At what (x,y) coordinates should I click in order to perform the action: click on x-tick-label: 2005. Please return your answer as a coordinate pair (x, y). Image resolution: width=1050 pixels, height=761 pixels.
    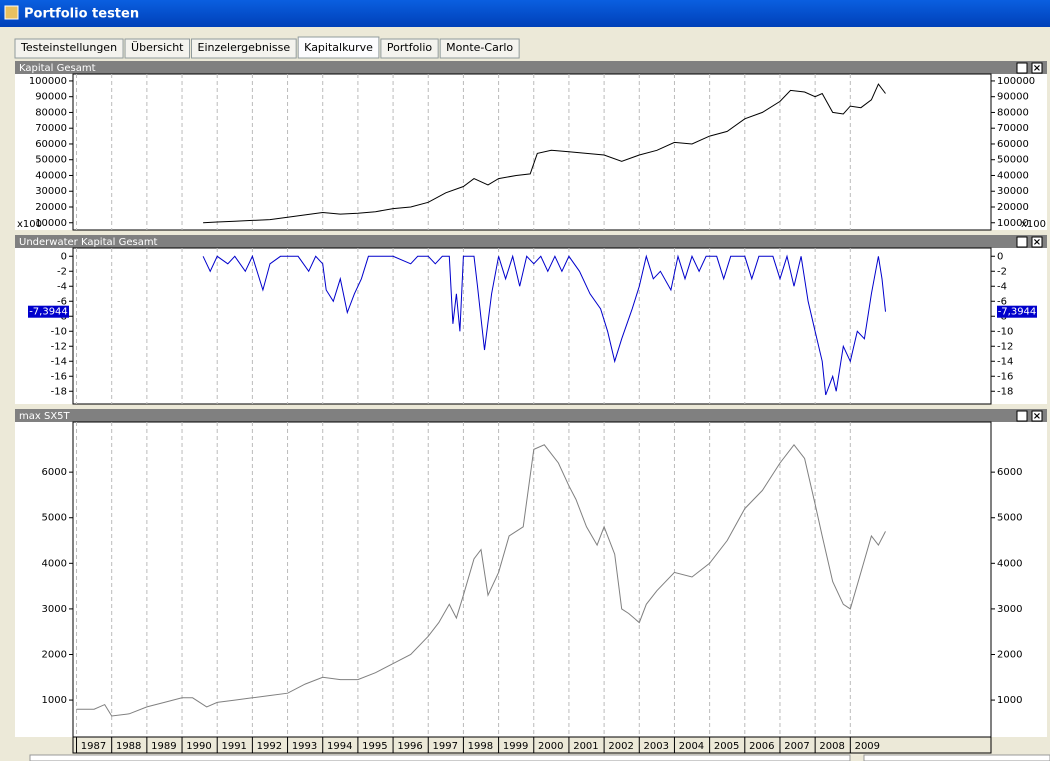
    Looking at the image, I should click on (726, 746).